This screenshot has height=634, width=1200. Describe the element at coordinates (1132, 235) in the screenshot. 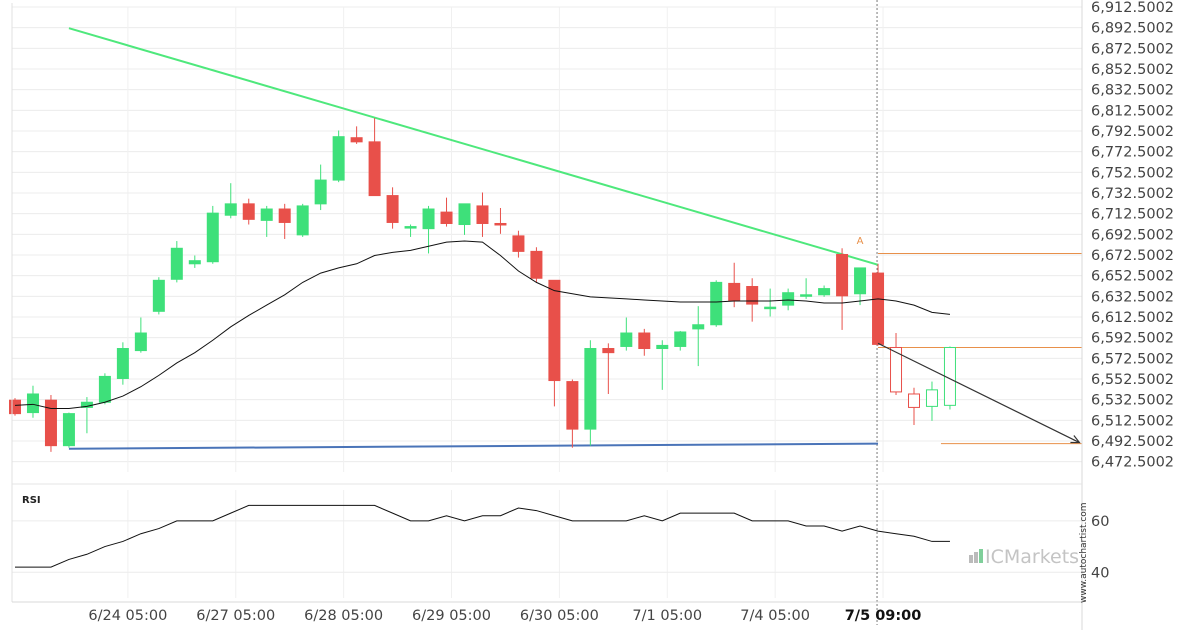

I see `price-tick-label: 6,692.5002` at that location.